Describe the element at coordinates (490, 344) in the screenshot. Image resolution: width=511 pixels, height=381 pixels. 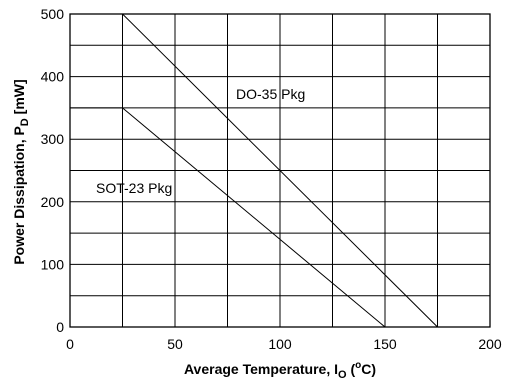
I see `x-tick-label: 200` at that location.